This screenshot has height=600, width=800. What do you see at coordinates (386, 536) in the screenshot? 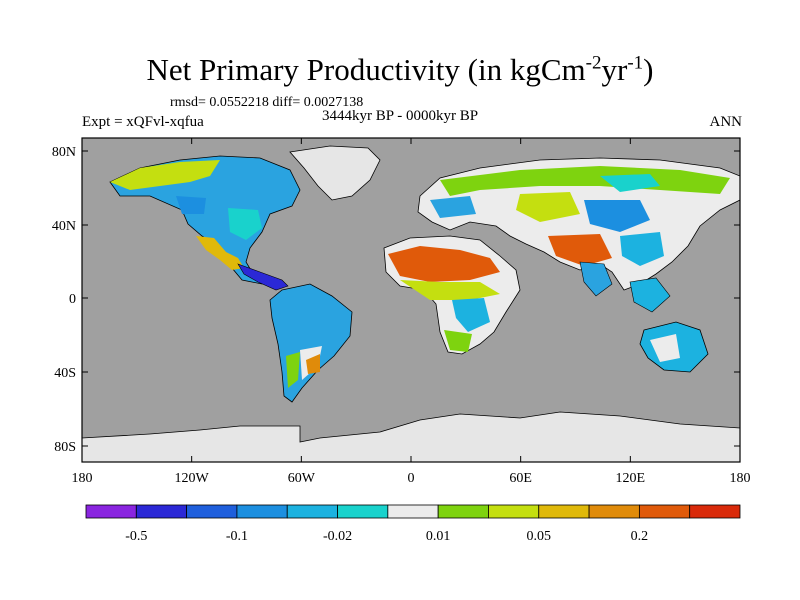
I see `colorbar-labels: -0.5 -0.1 -0.02 0.01 0.05 0.2` at bounding box center [386, 536].